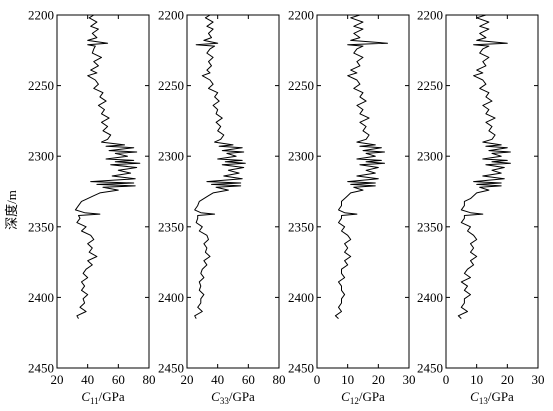 The width and height of the screenshot is (553, 411). I want to click on y-axis-title: 深度/m, so click(11, 210).